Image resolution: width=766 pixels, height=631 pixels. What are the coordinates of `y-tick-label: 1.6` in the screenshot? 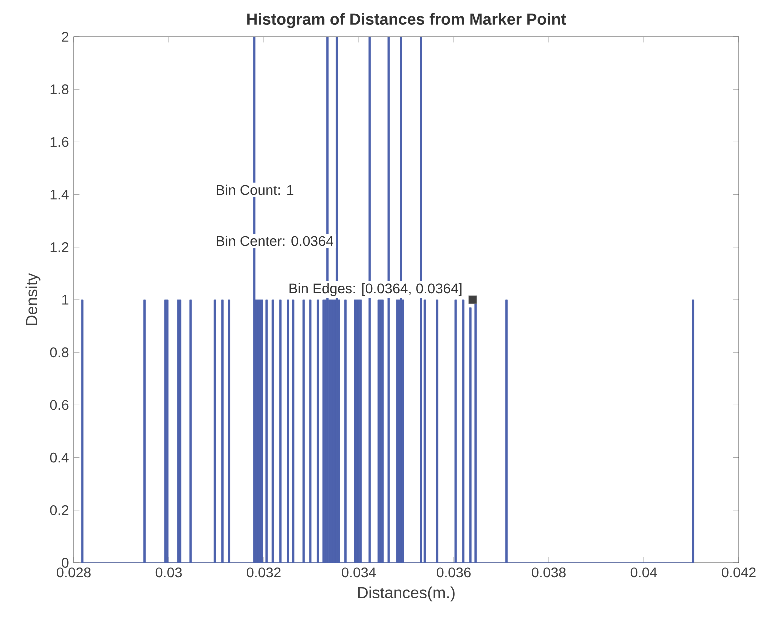 It's located at (59, 142).